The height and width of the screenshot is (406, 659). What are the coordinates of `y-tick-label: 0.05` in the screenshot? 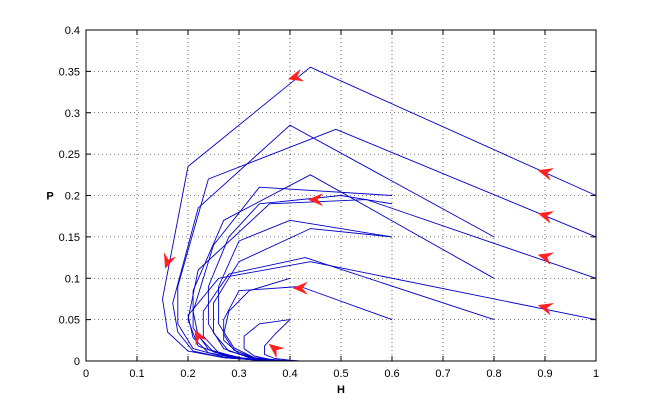 It's located at (69, 321).